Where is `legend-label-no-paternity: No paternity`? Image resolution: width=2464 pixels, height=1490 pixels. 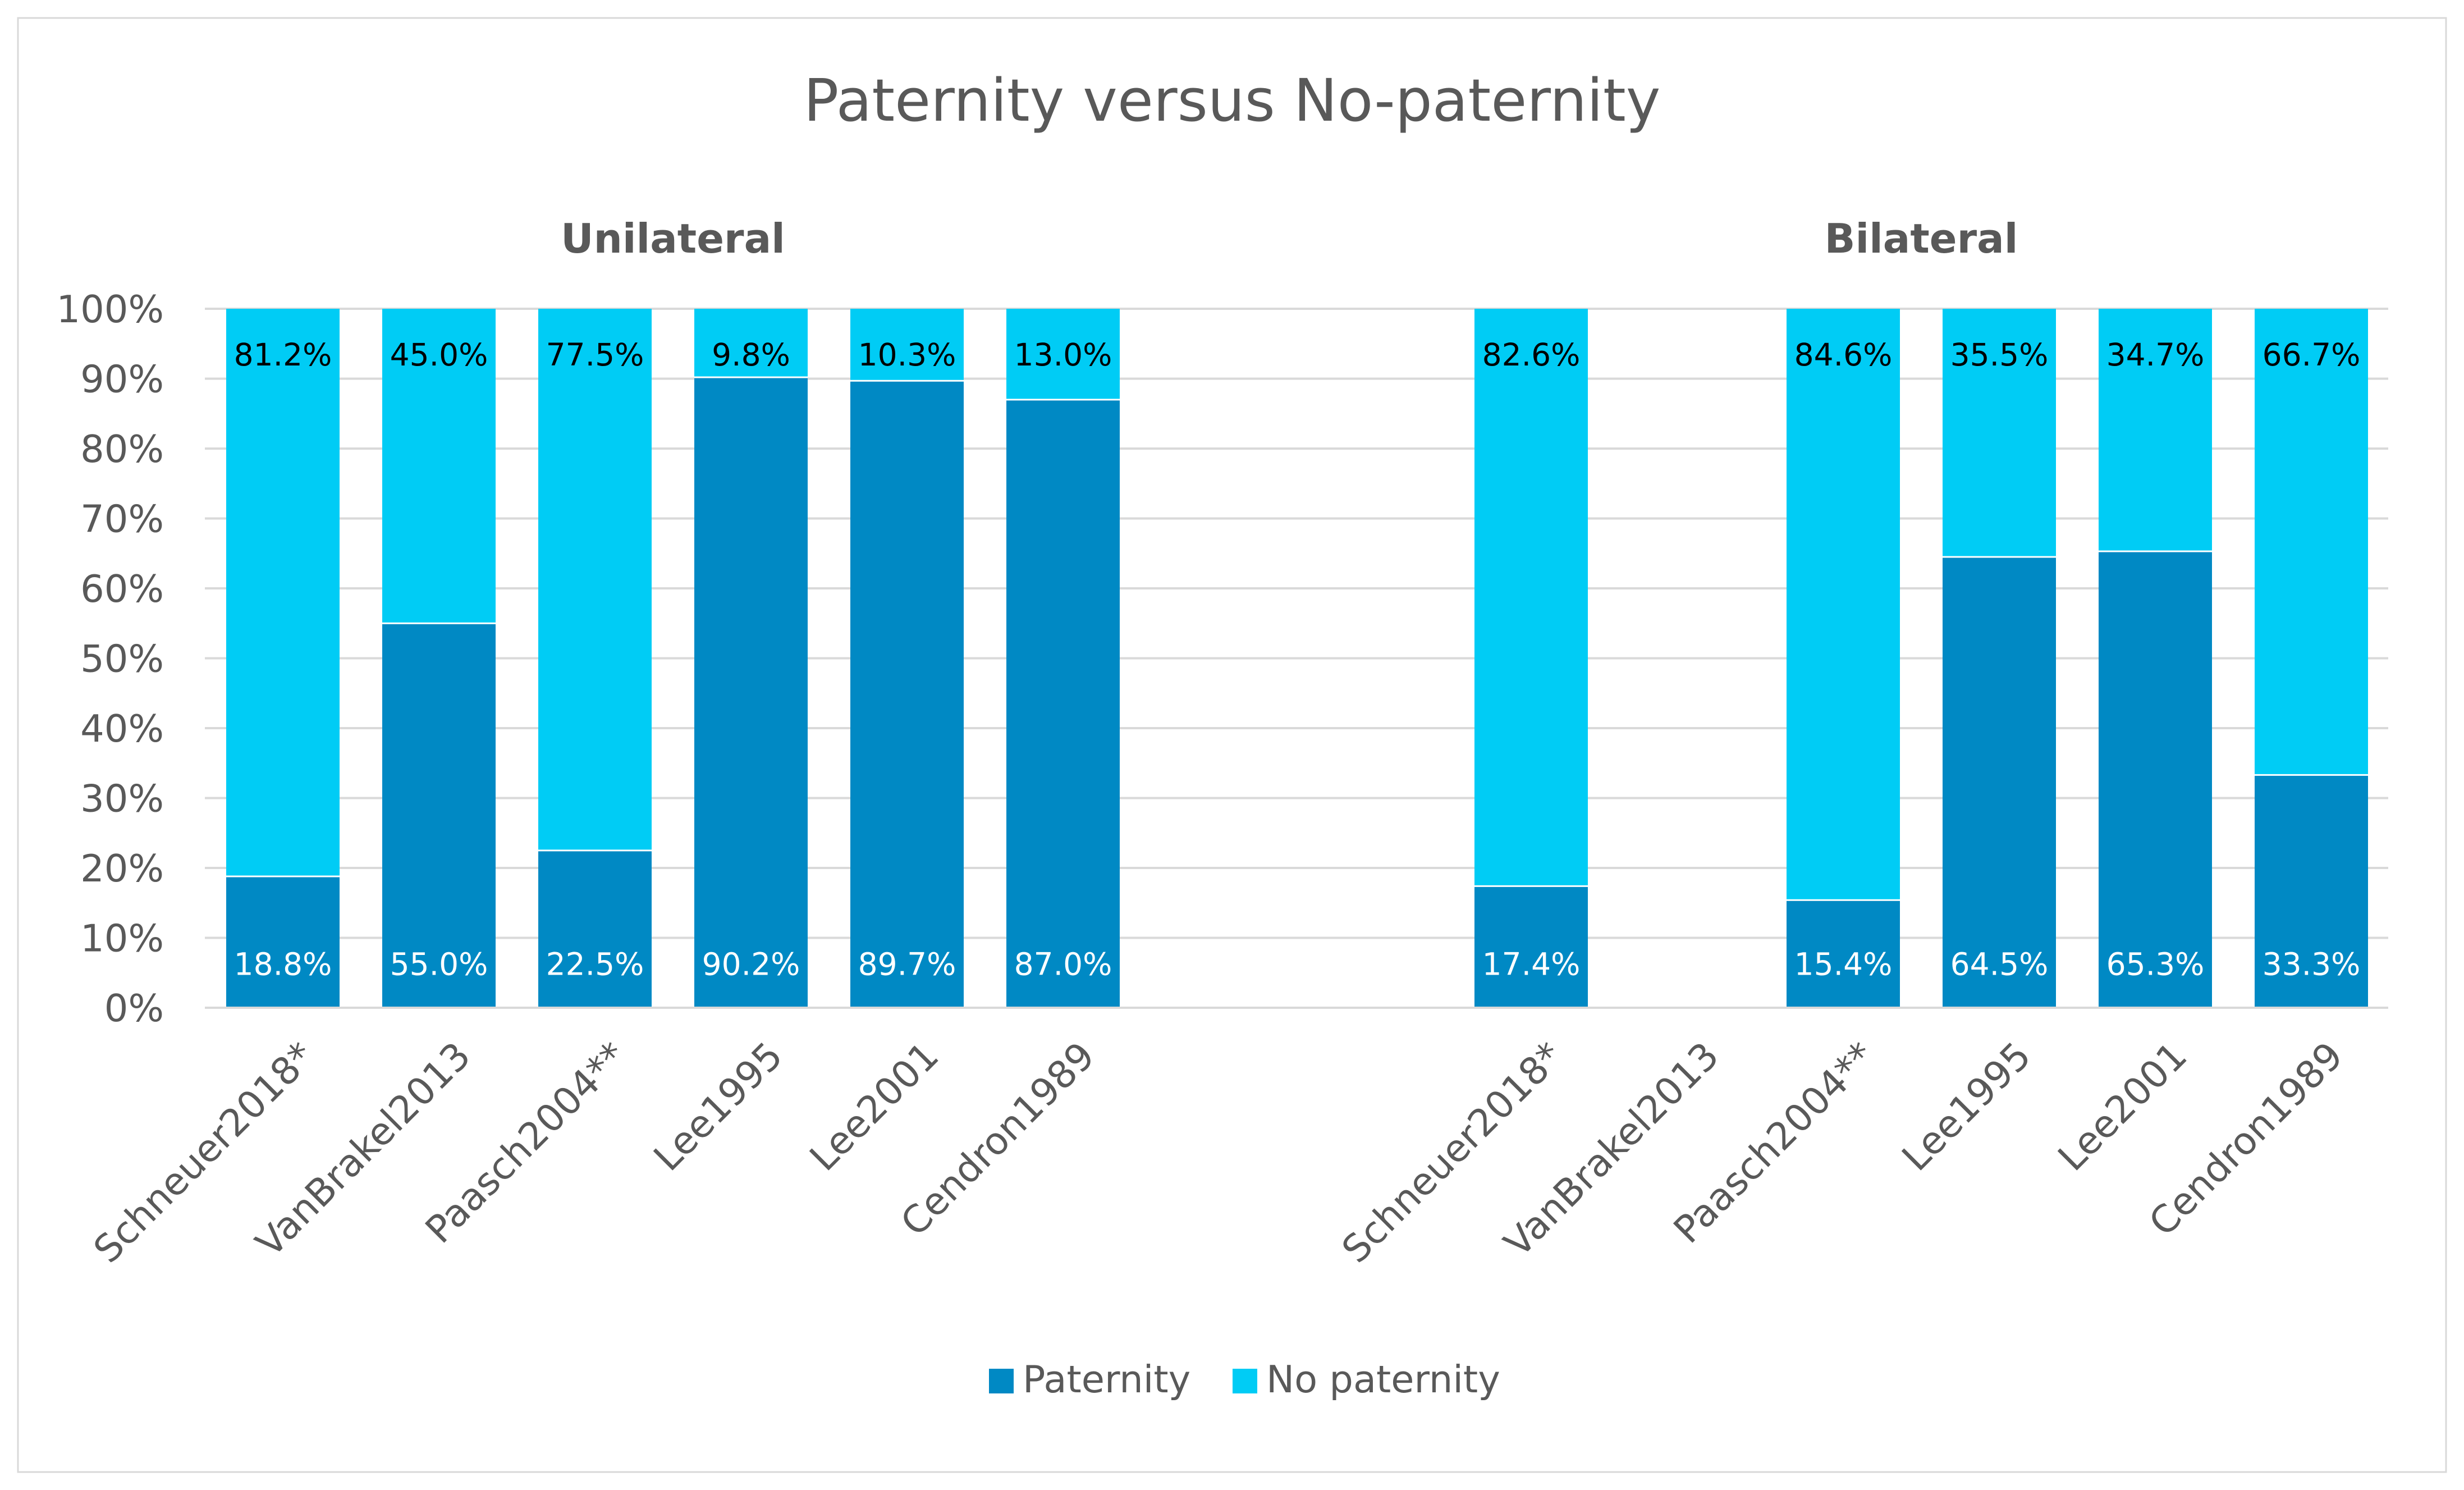 legend-label-no-paternity: No paternity is located at coordinates (1383, 1379).